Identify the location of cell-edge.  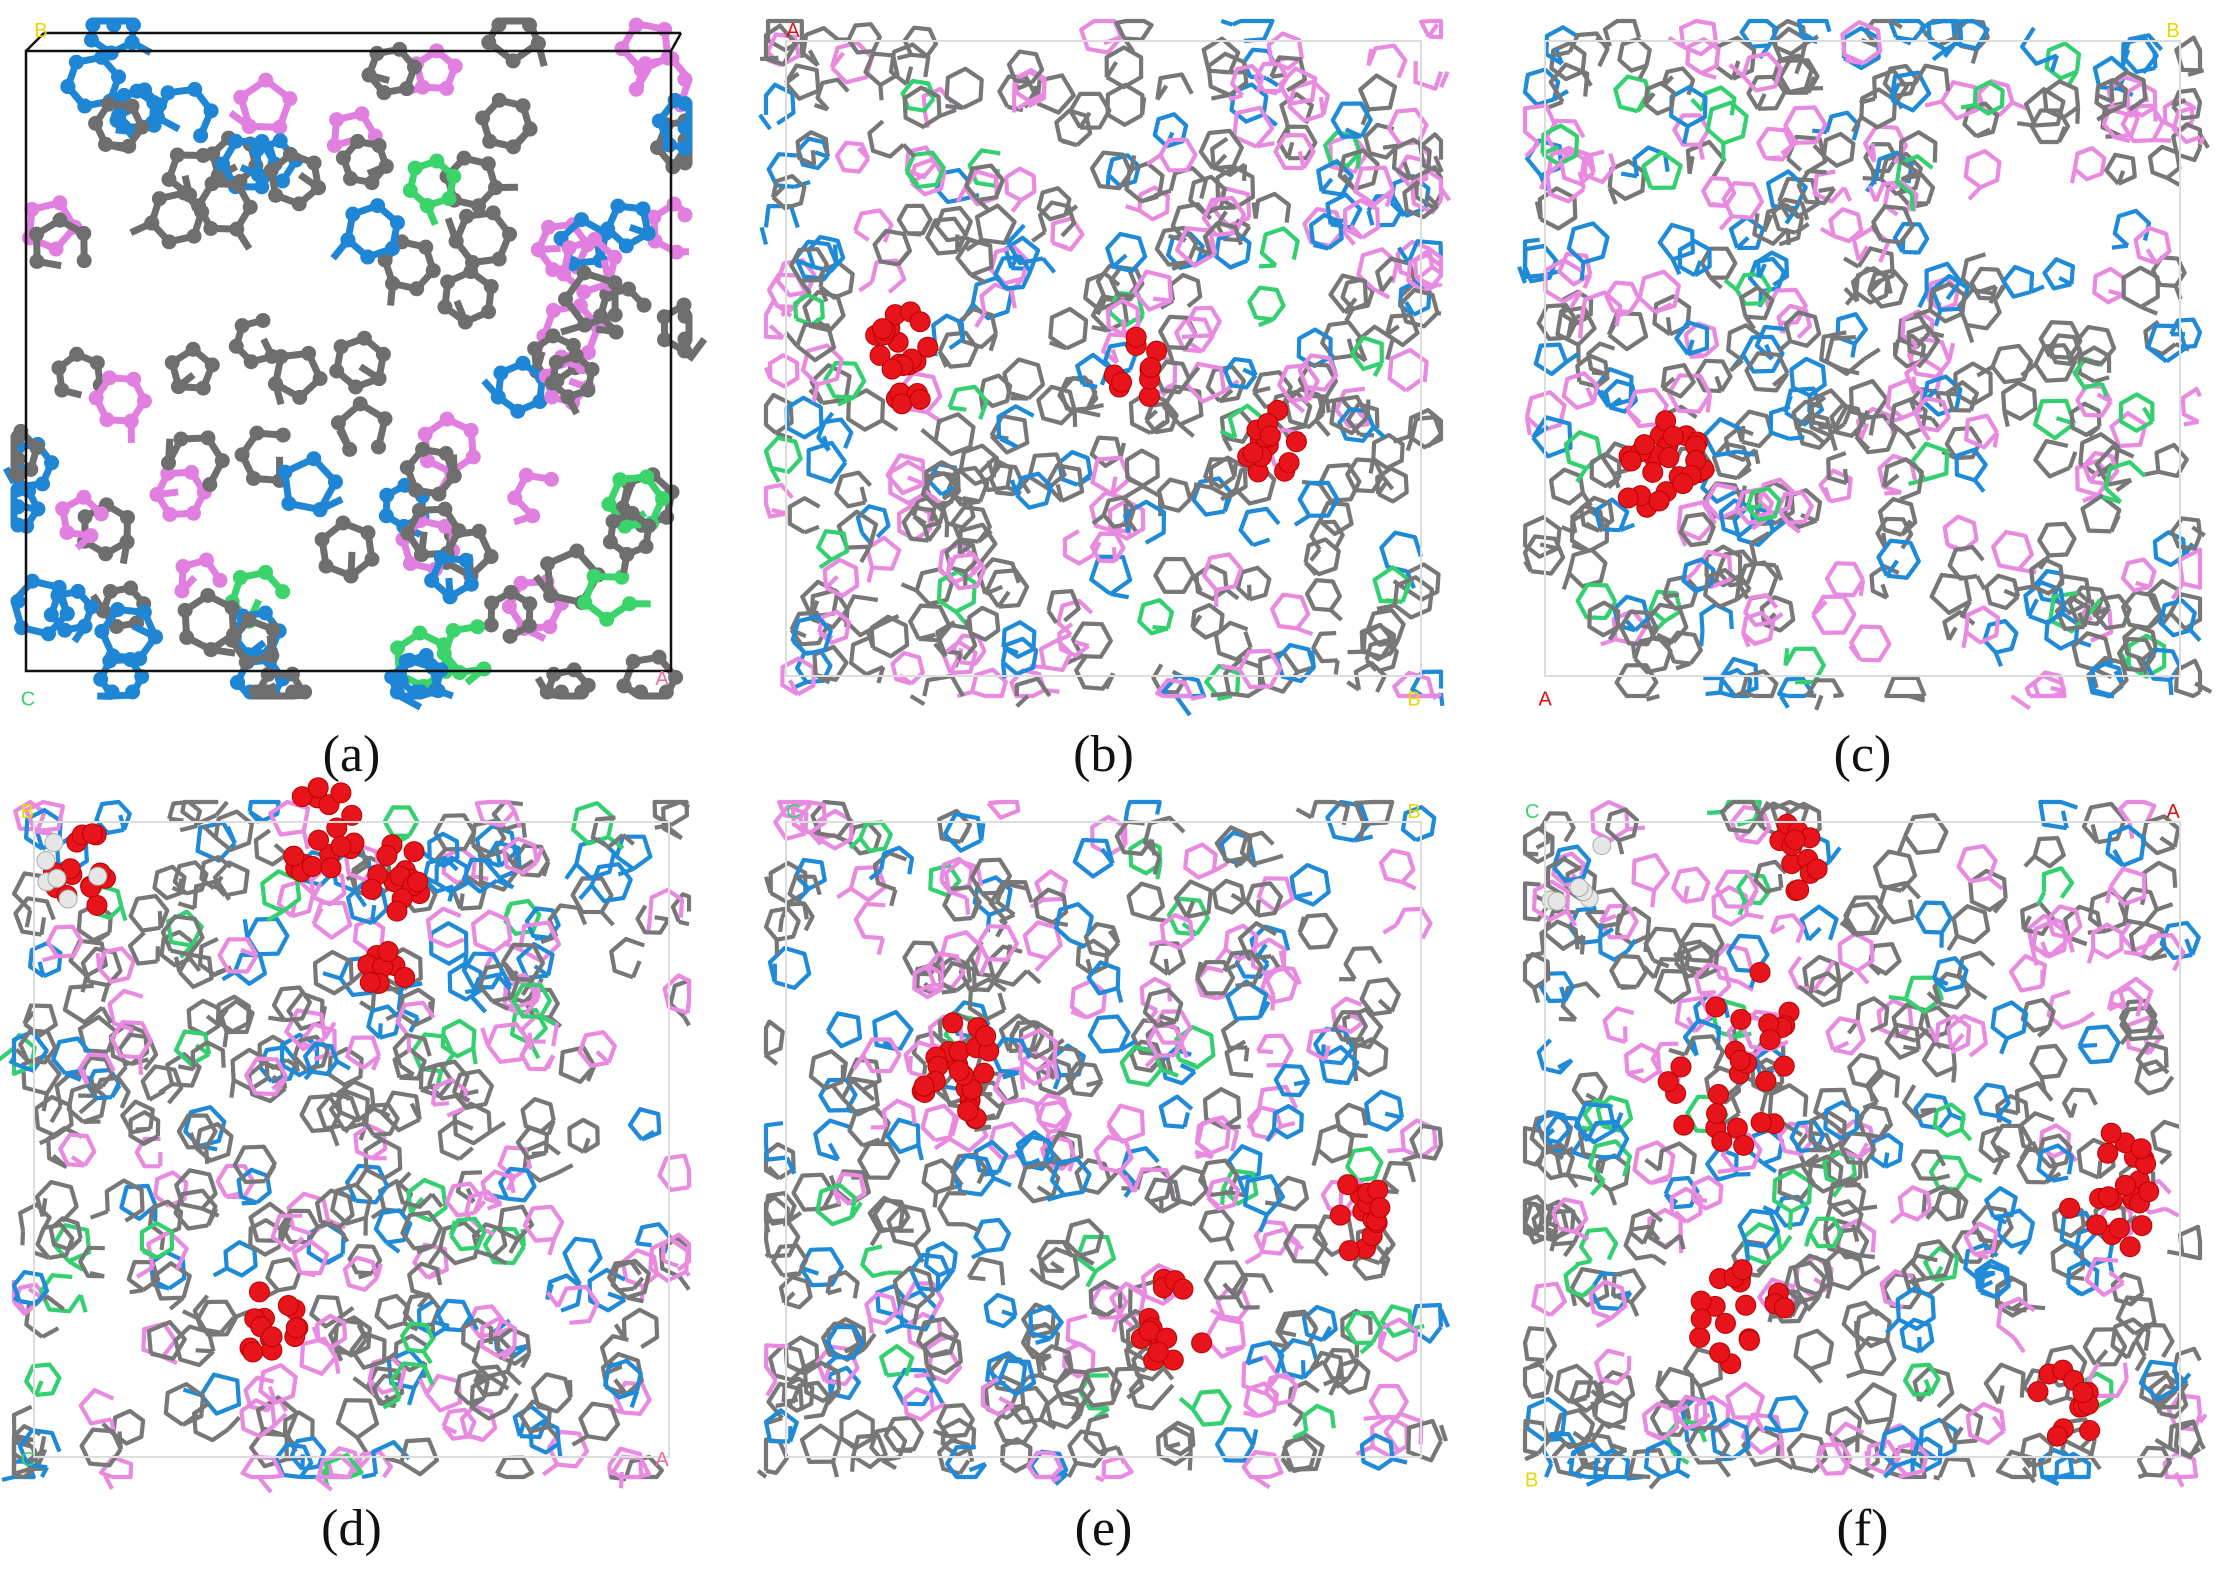
(676, 42).